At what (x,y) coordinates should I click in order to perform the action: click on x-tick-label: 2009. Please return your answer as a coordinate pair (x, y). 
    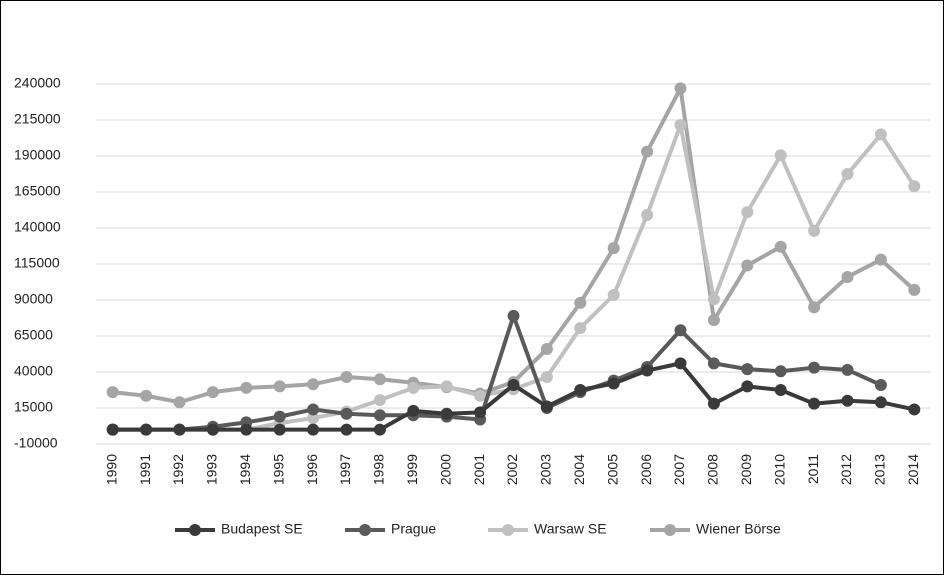
    Looking at the image, I should click on (746, 469).